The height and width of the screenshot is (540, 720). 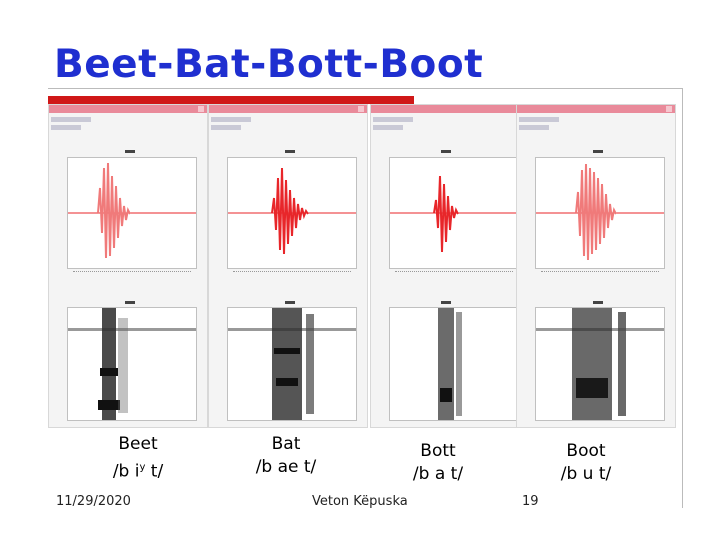 I want to click on spectrogram-beet, so click(x=132, y=364).